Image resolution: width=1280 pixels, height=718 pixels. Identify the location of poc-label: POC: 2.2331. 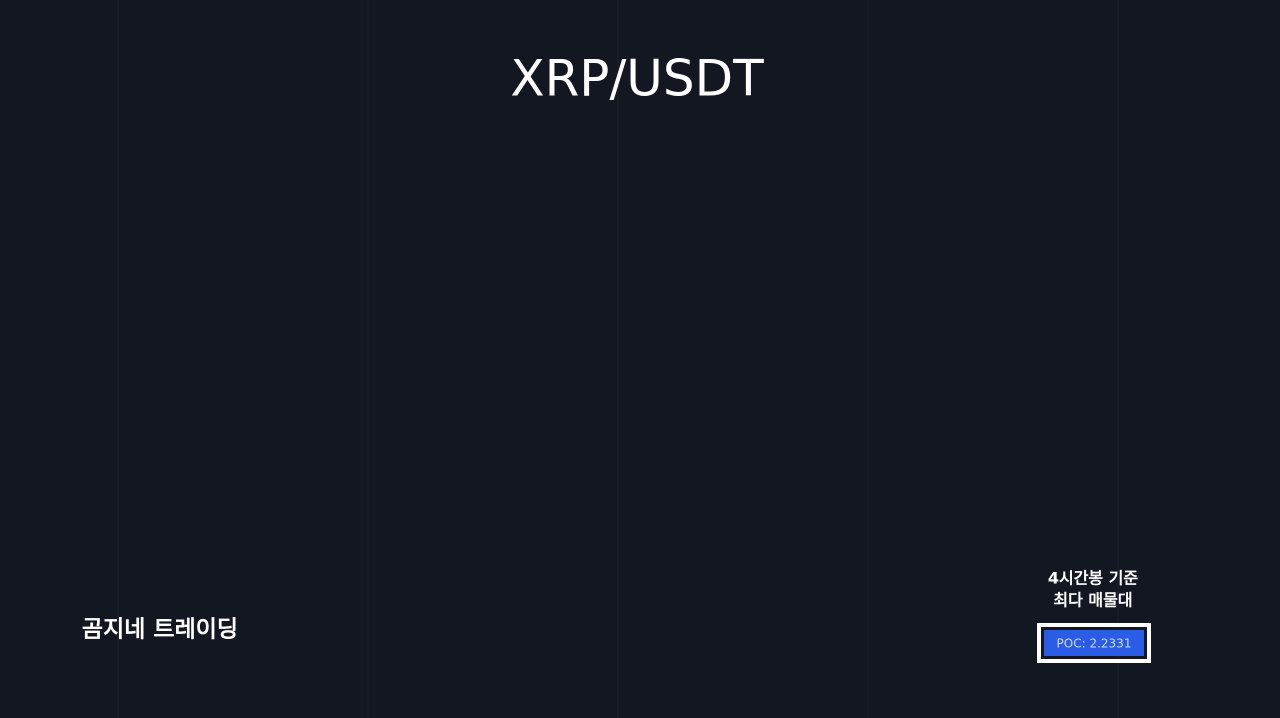
(1094, 644).